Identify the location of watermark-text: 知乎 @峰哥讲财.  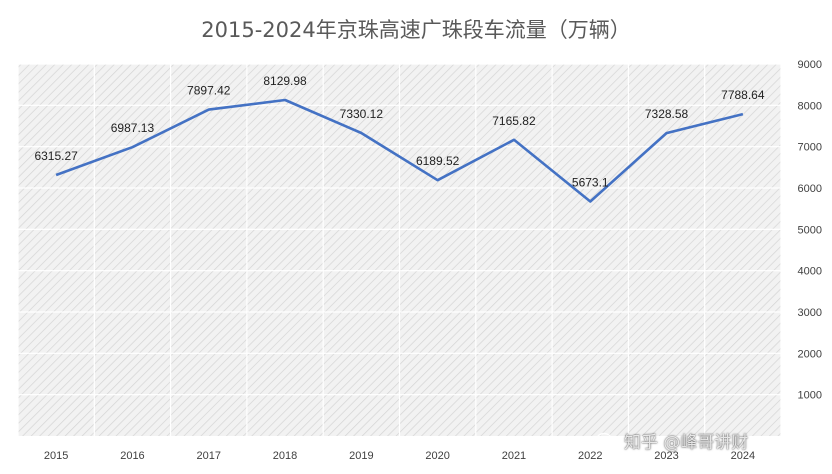
(686, 443).